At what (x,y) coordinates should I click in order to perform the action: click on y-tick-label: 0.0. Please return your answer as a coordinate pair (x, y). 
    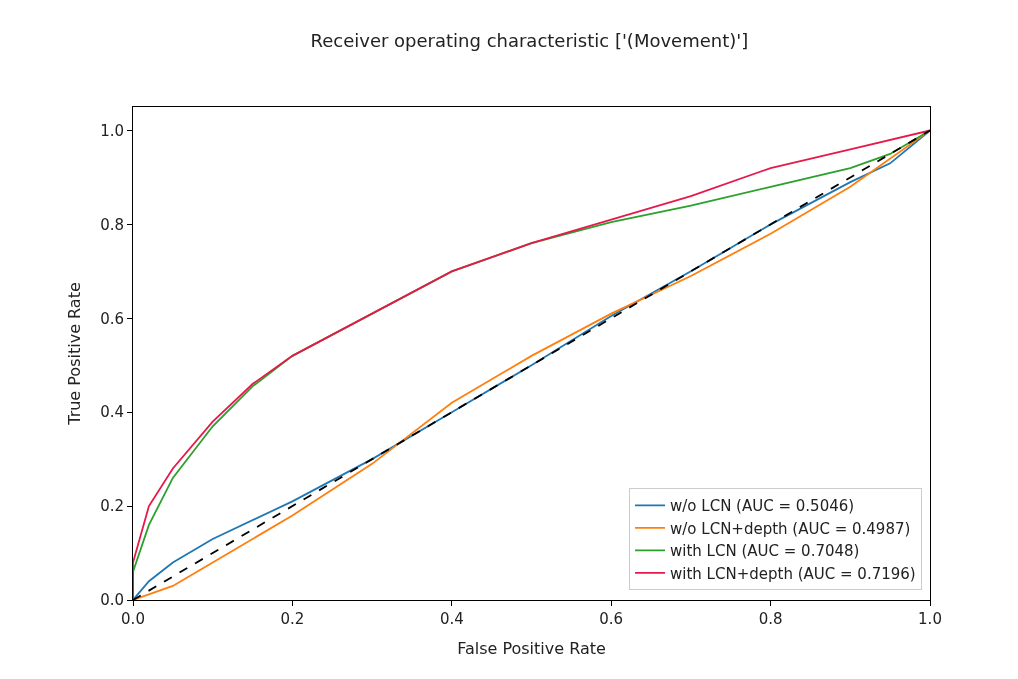
    Looking at the image, I should click on (112, 600).